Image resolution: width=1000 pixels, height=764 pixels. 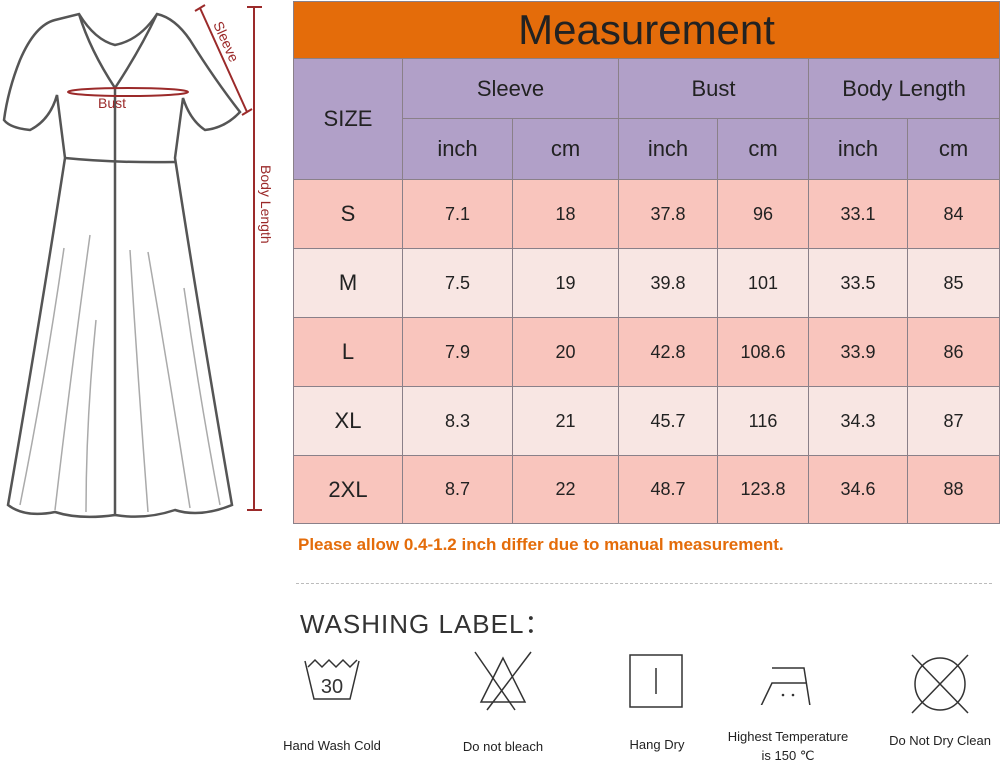 What do you see at coordinates (348, 119) in the screenshot?
I see `size-header: SIZE` at bounding box center [348, 119].